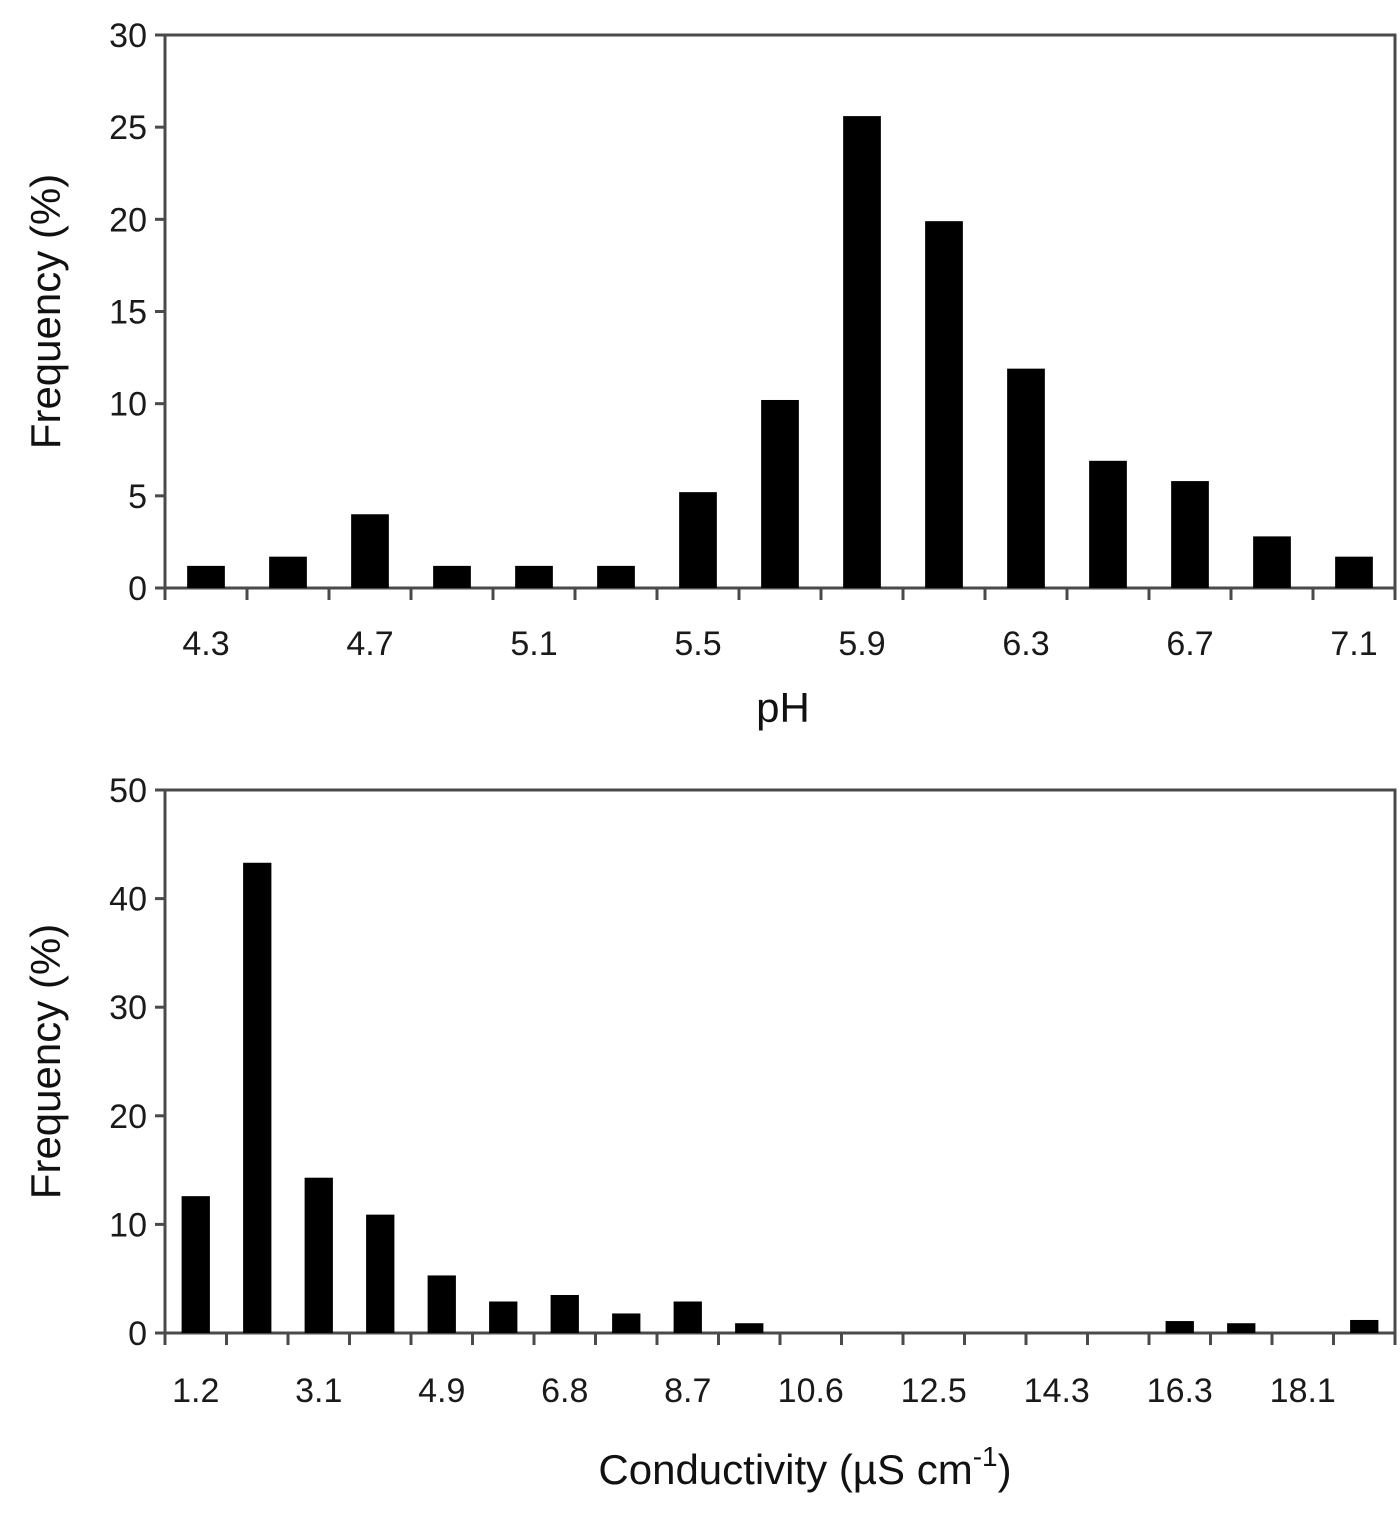 This screenshot has width=1400, height=1518. Describe the element at coordinates (288, 572) in the screenshot. I see `bar-4.5` at that location.